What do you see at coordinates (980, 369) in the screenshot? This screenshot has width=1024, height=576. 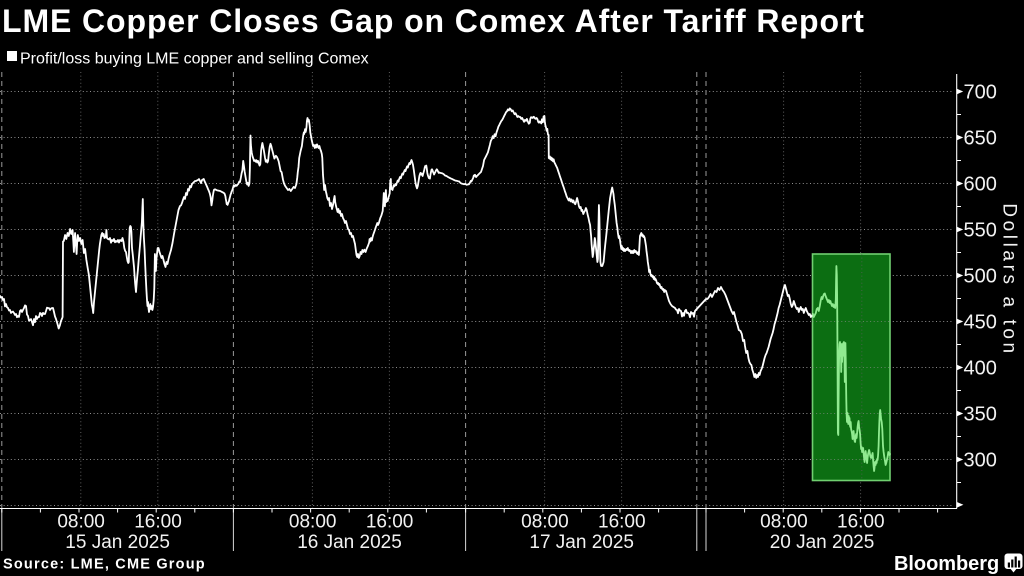 I see `svg-text: 400` at bounding box center [980, 369].